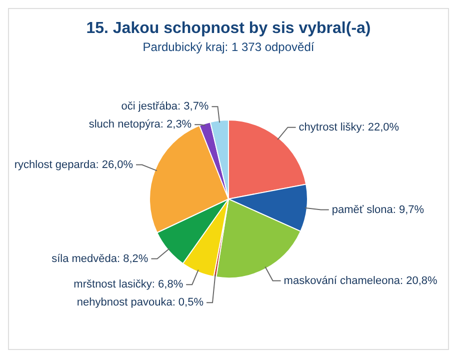 The image size is (457, 358). What do you see at coordinates (229, 47) in the screenshot?
I see `chart-subtitle: Pardubický kraj: 1 373 odpovědí` at bounding box center [229, 47].